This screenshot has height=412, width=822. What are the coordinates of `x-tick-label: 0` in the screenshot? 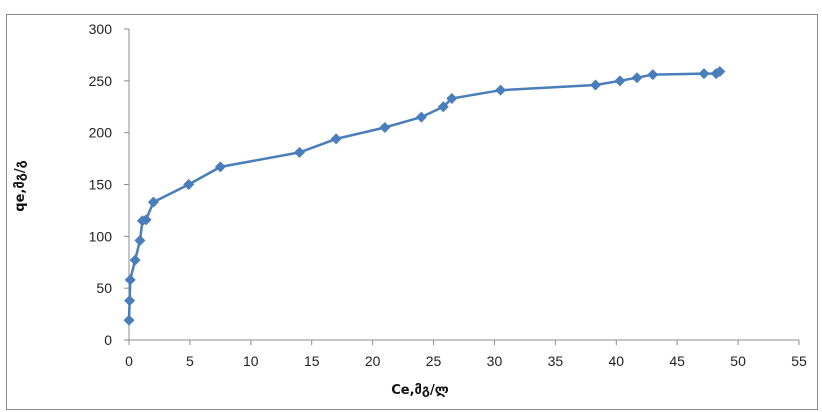 It's located at (129, 361).